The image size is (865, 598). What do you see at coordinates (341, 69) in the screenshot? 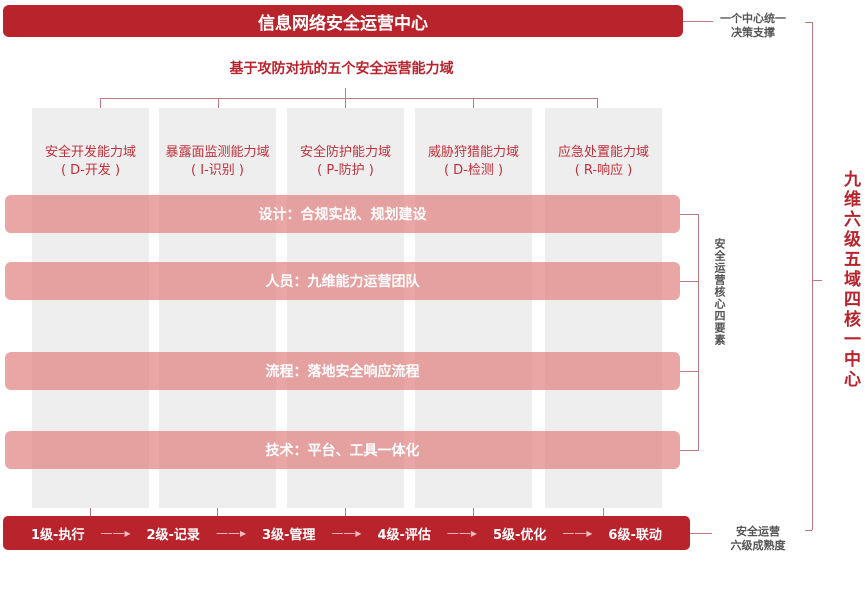
I see `domains-heading: 基于攻防对抗的五个安全运营能力域` at bounding box center [341, 69].